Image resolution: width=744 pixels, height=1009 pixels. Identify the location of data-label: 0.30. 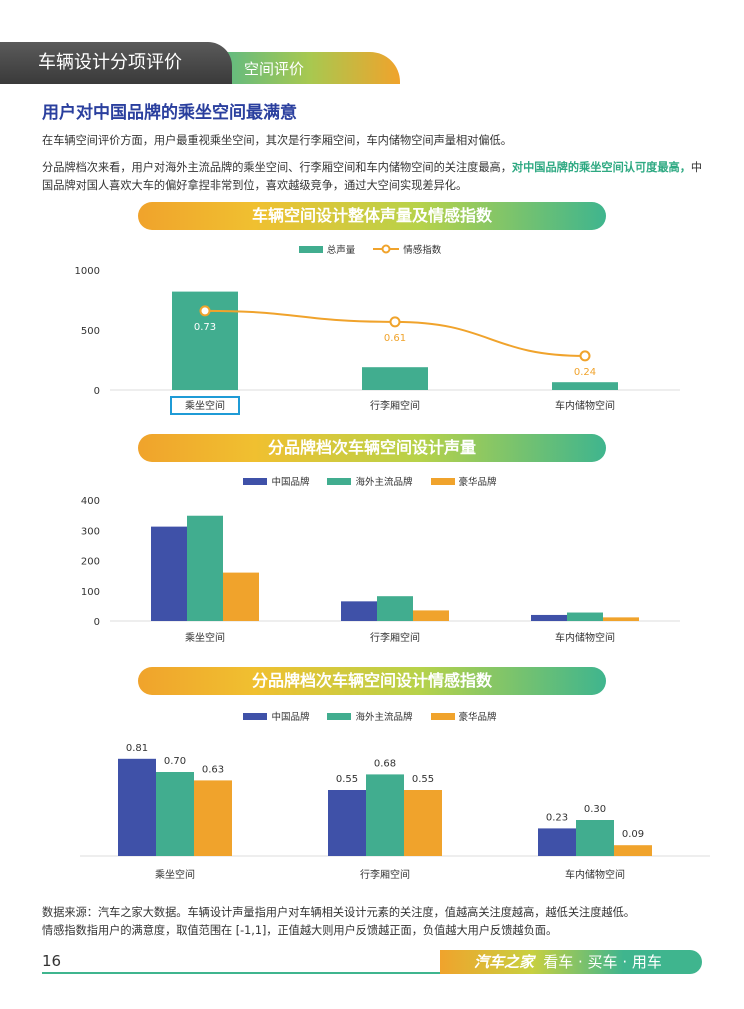
(595, 809).